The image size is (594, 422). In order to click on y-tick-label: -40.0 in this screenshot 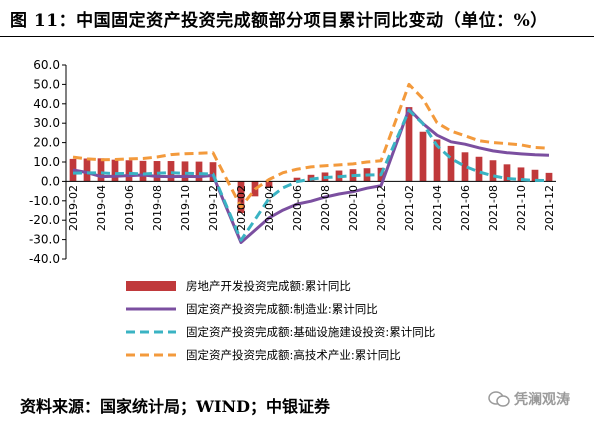, I will do `click(44, 259)`.